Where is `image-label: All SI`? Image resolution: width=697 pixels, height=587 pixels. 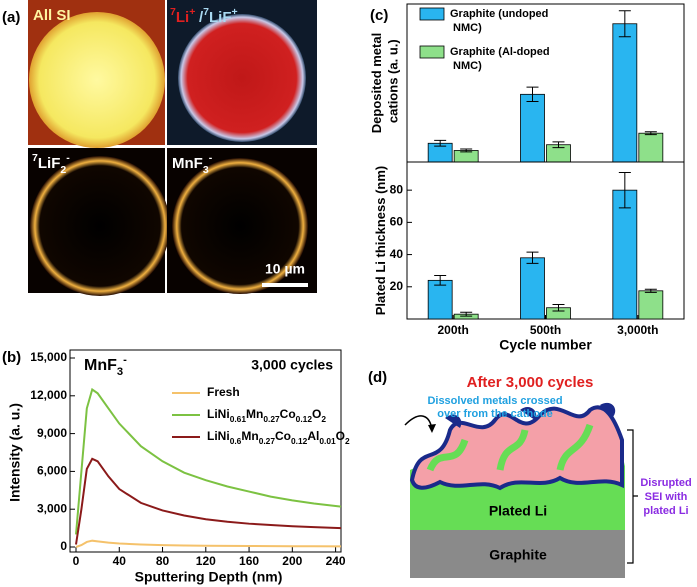
image-label: All SI is located at coordinates (52, 15).